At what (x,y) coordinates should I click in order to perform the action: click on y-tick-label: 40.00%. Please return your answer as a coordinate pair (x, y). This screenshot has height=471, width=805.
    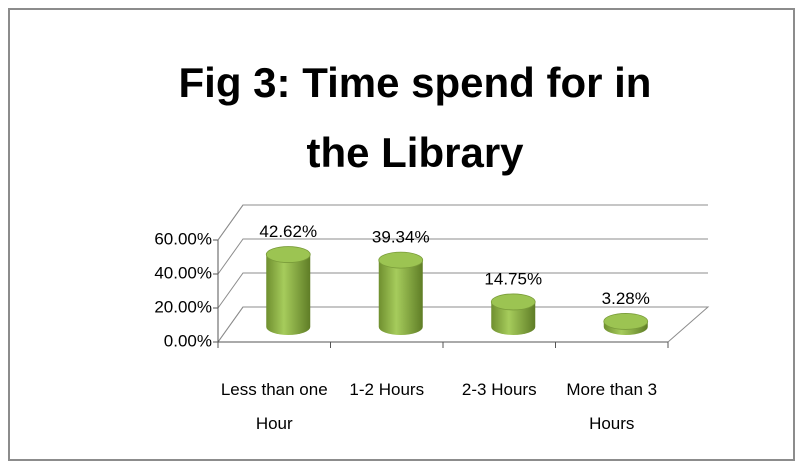
    Looking at the image, I should click on (183, 272).